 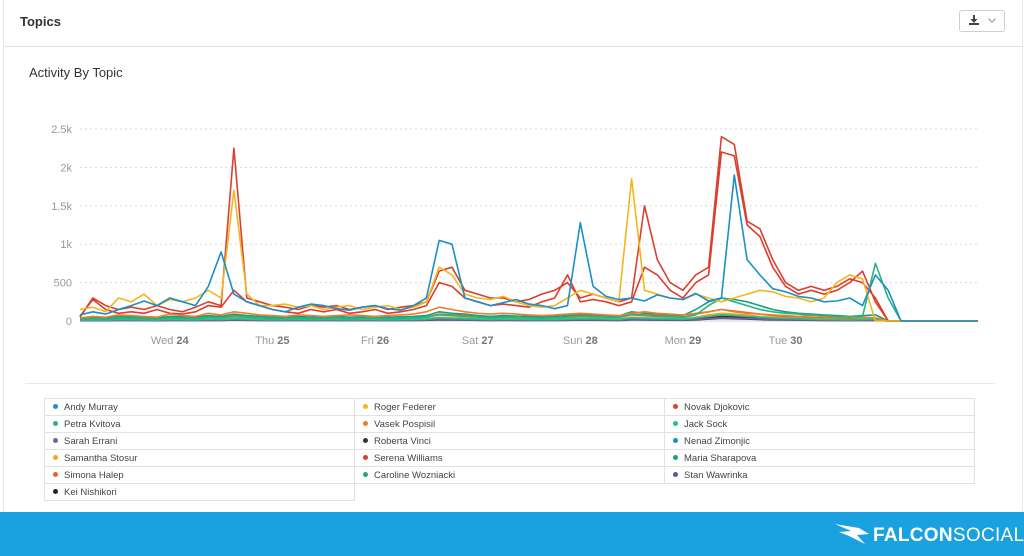 I want to click on brand-bold: FALCON, so click(x=913, y=535).